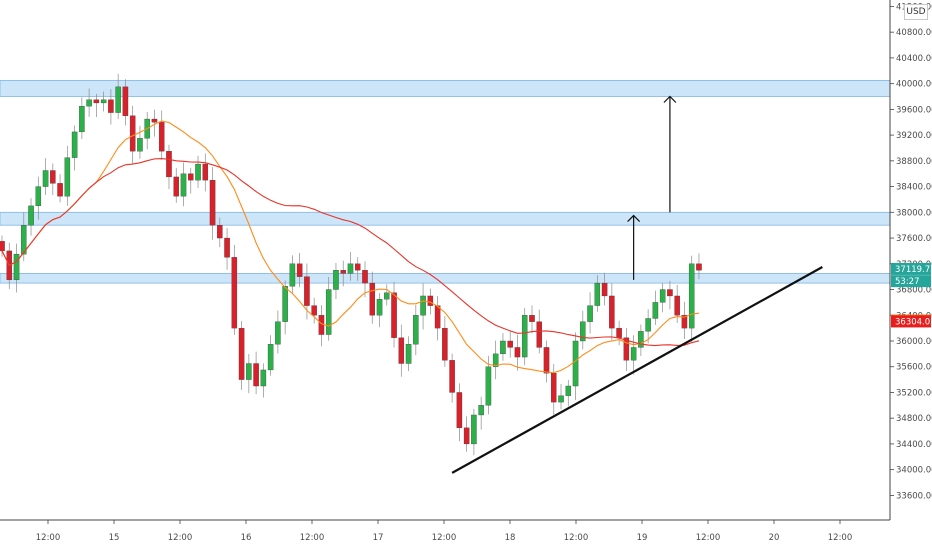 The image size is (932, 550). I want to click on price-badge-2: 53:27, so click(911, 281).